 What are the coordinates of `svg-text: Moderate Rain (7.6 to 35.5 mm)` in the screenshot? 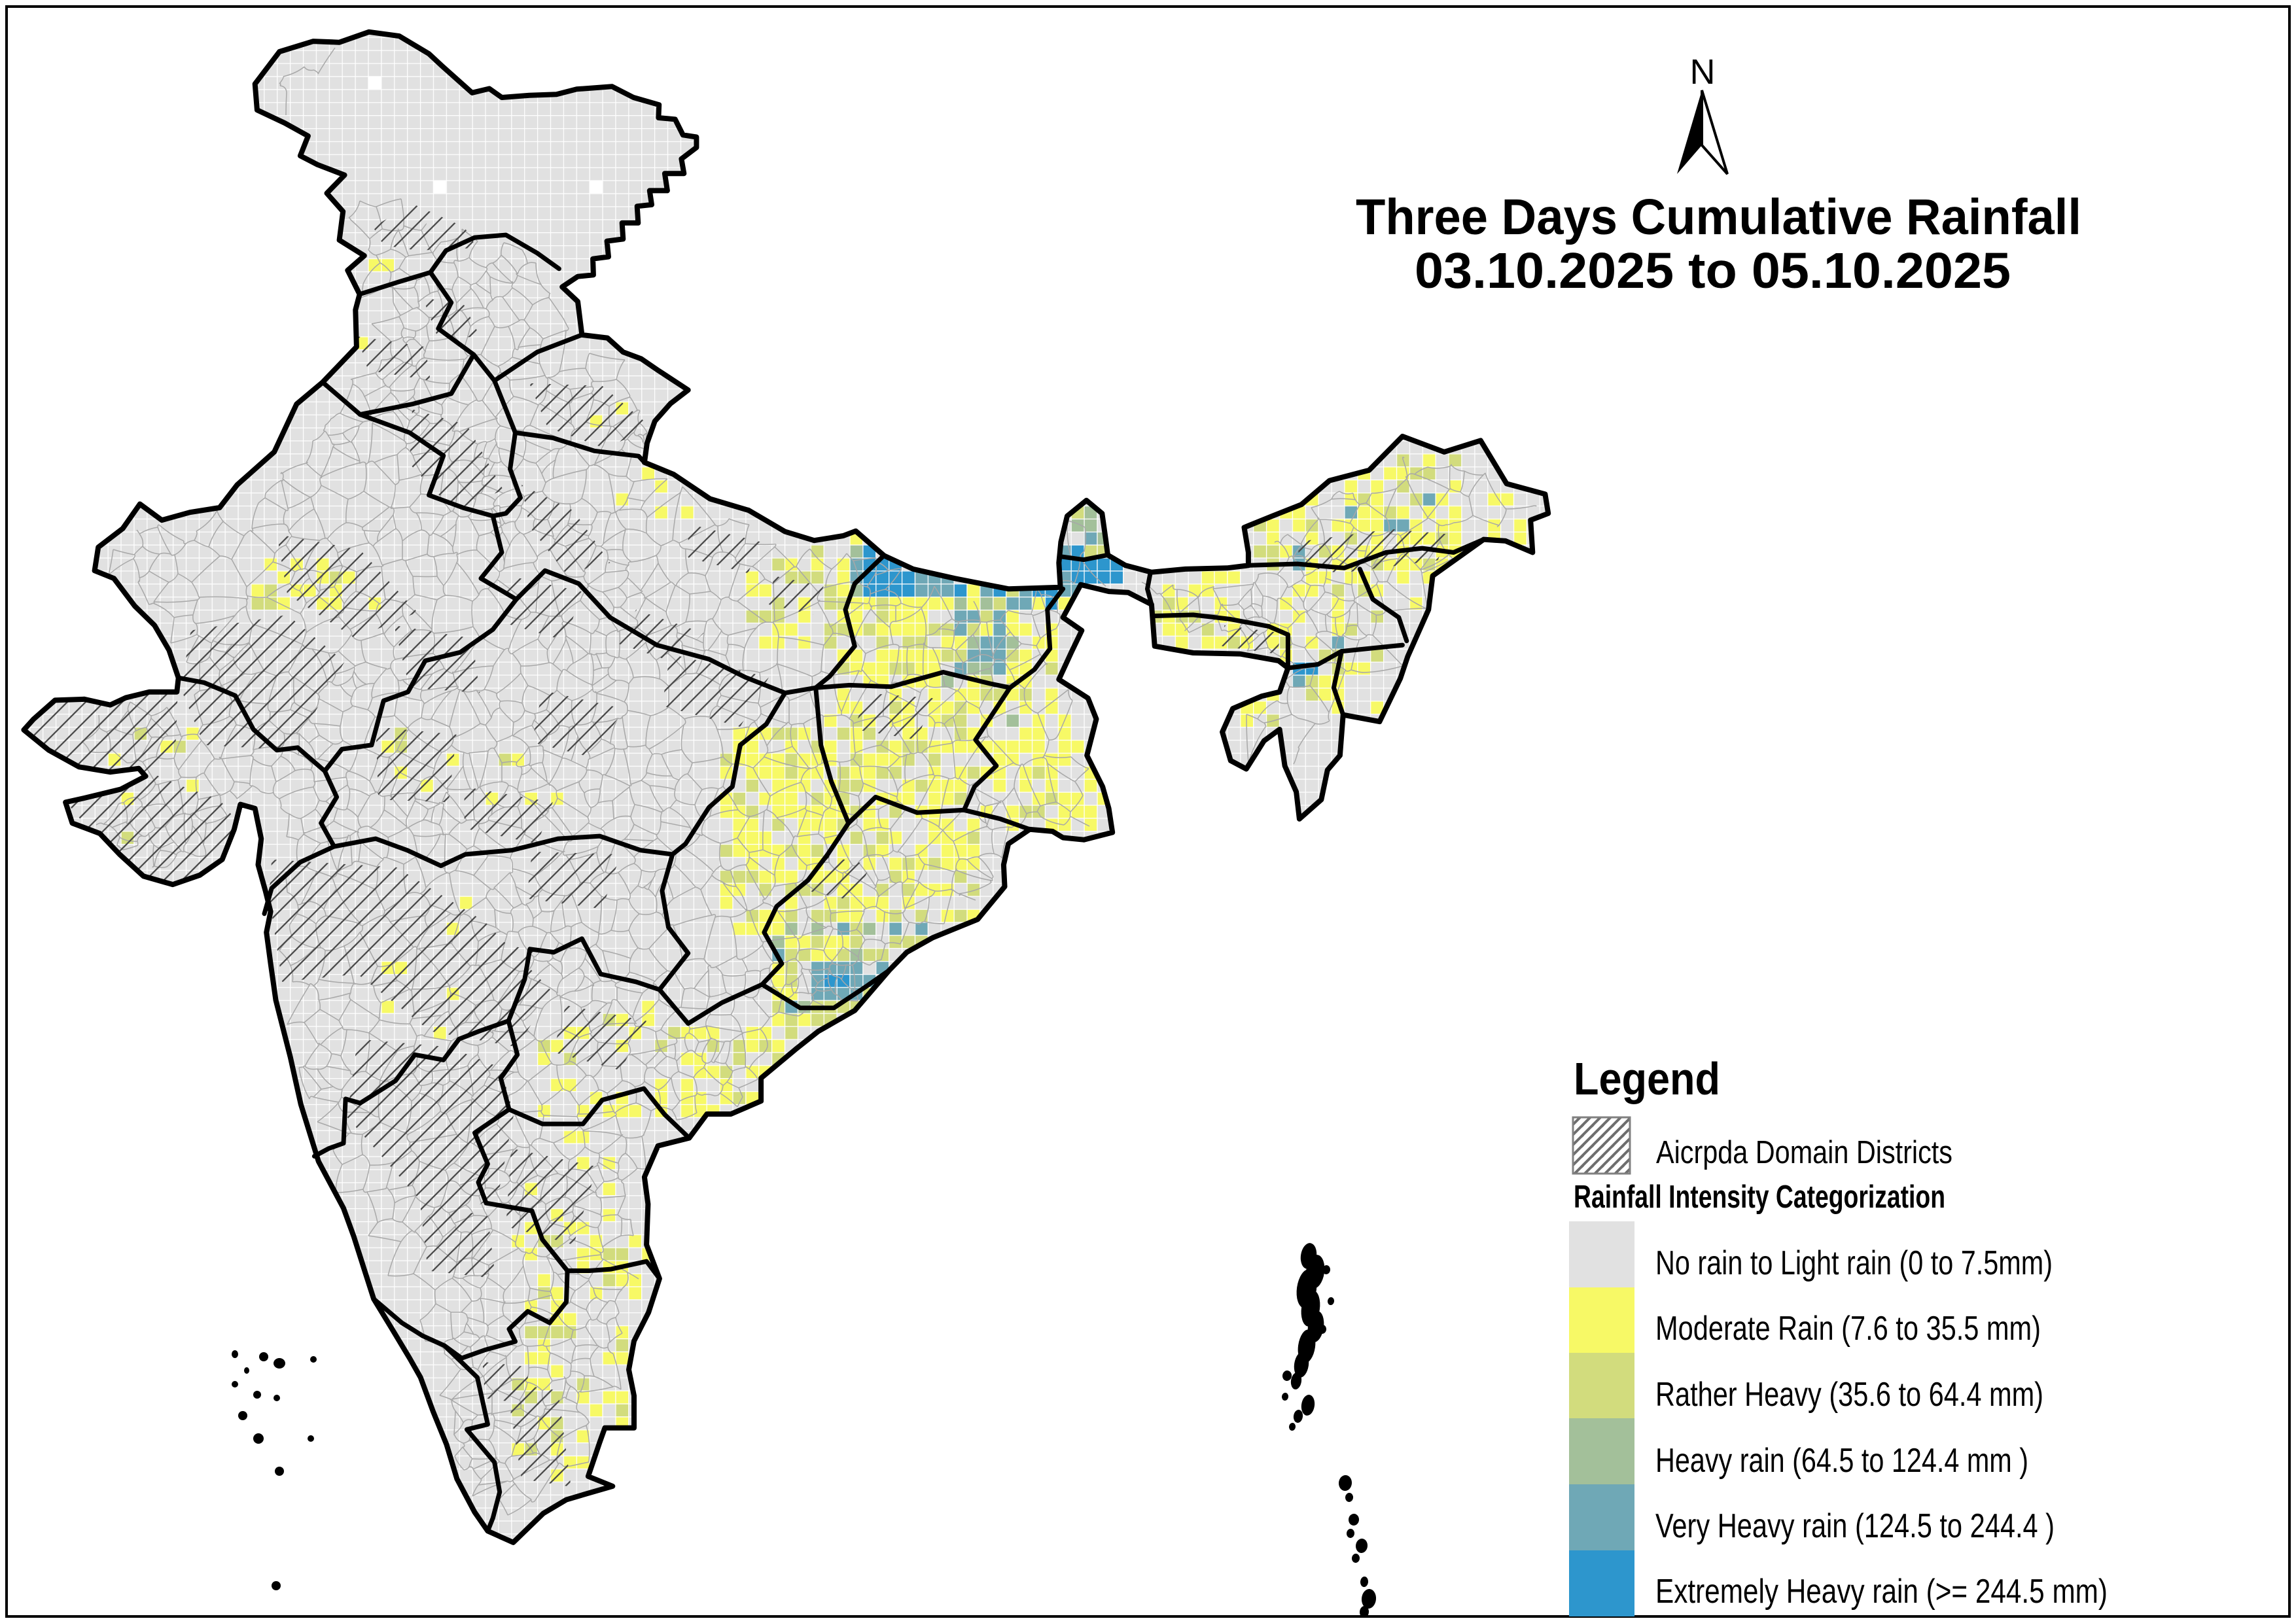 It's located at (1848, 1329).